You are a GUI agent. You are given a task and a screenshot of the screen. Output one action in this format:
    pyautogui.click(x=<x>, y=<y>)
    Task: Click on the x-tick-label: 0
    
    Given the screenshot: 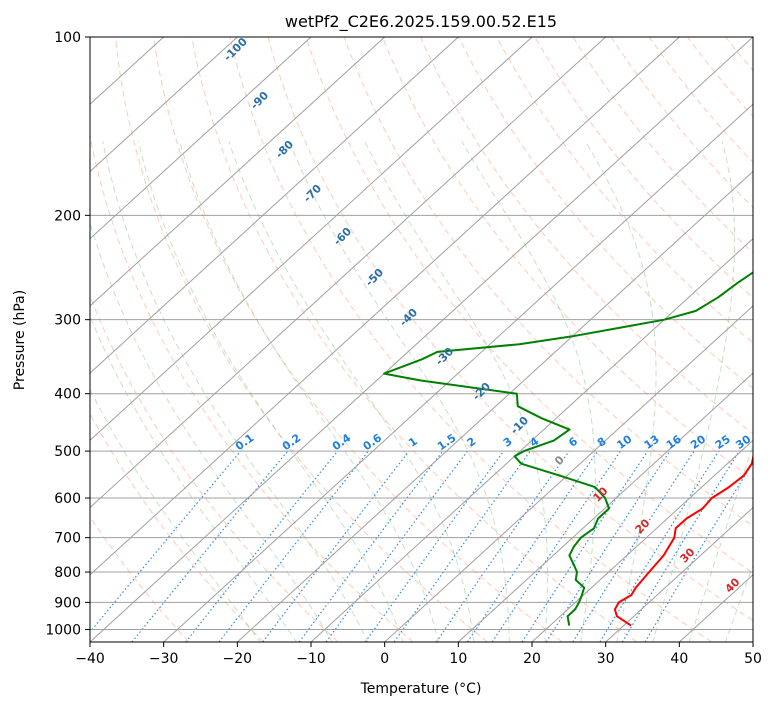 What is the action you would take?
    pyautogui.click(x=384, y=659)
    